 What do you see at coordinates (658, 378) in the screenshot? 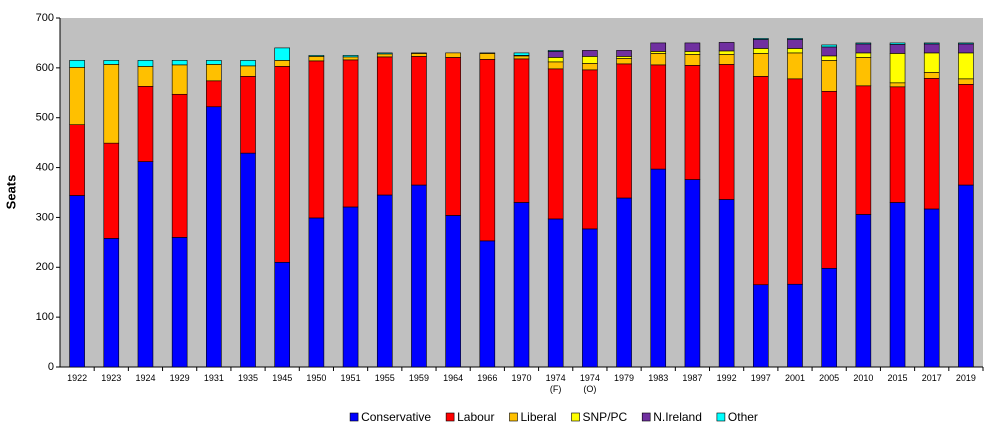
I see `x-tick-label: 1983` at bounding box center [658, 378].